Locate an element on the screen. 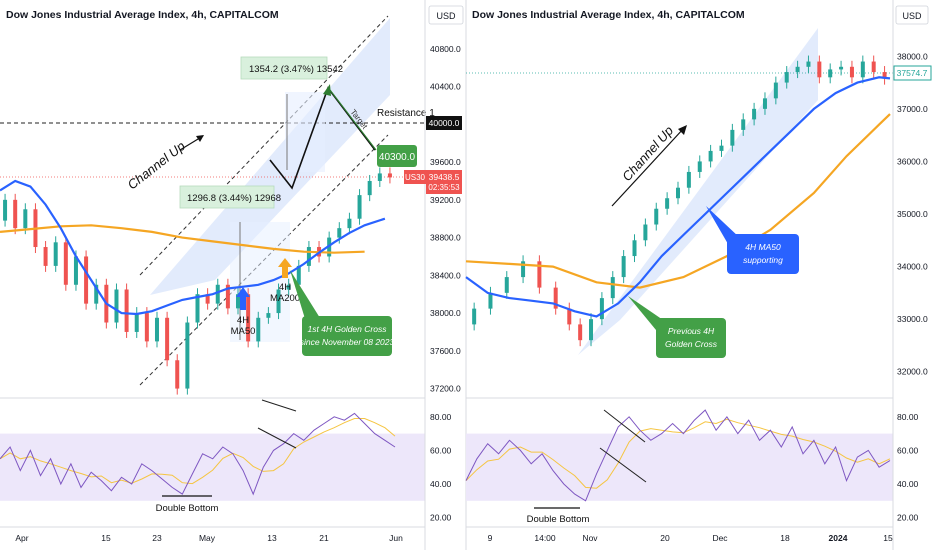 This screenshot has height=555, width=932. left-ma50-arrowhead is located at coordinates (243, 292).